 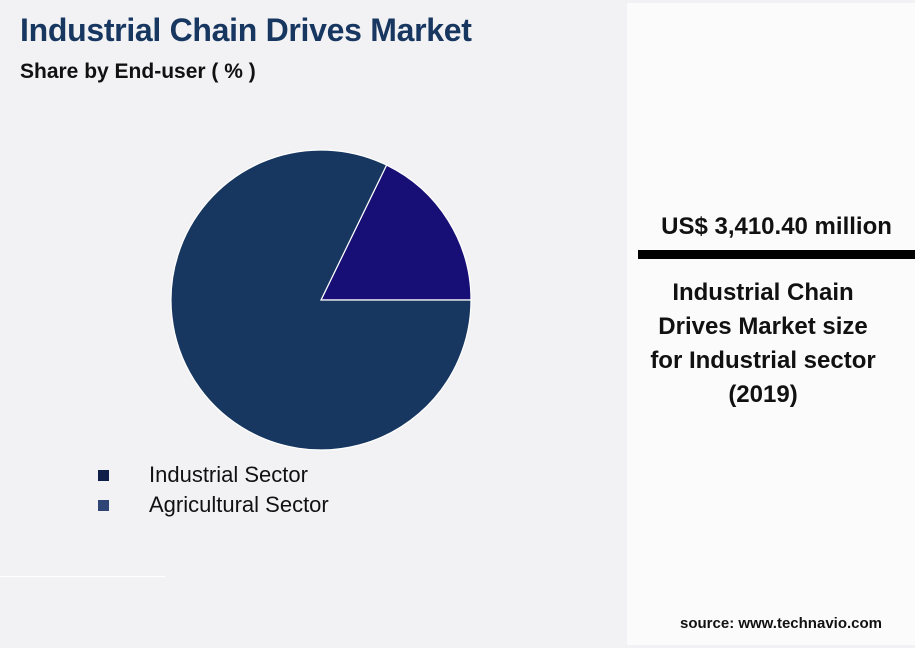 I want to click on caption-line: (2019), so click(x=763, y=394).